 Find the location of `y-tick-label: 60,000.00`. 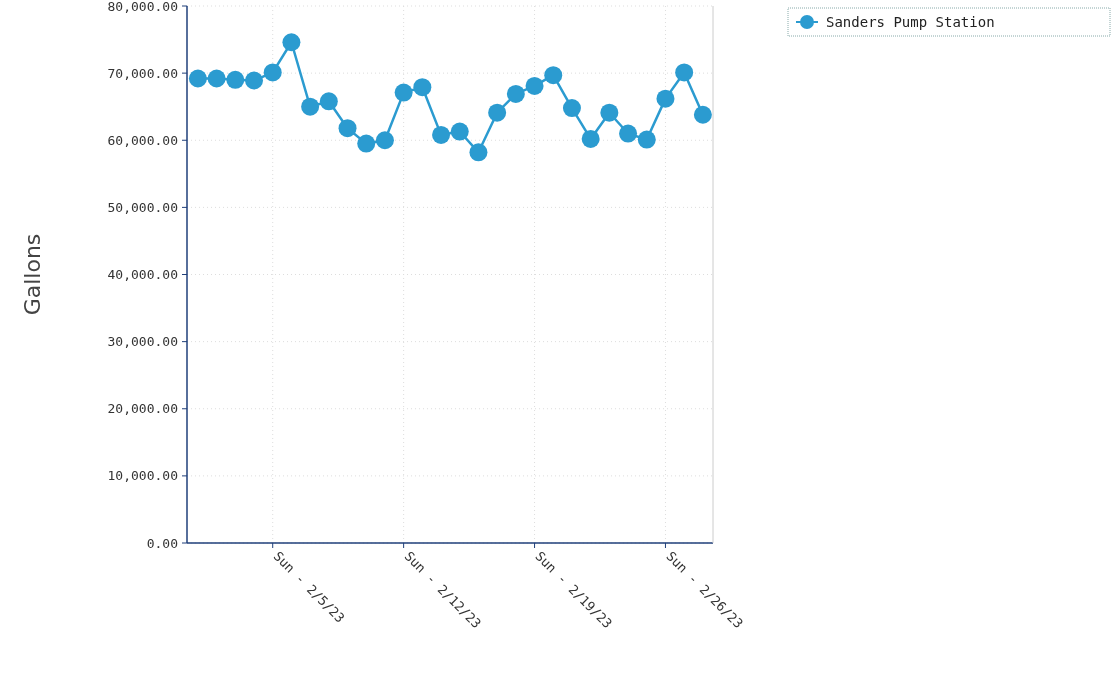

y-tick-label: 60,000.00 is located at coordinates (142, 140).